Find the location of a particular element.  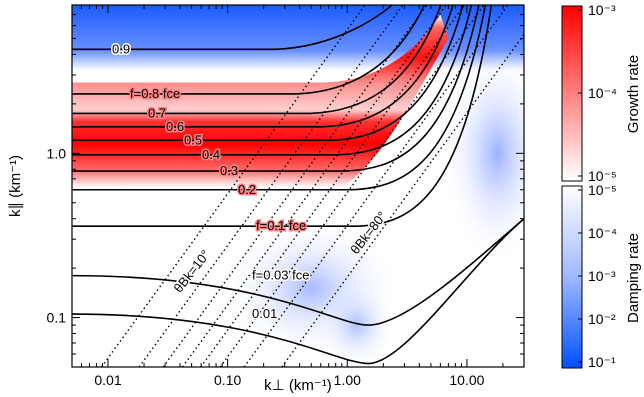

x-tick-label: 10.00 is located at coordinates (466, 380).